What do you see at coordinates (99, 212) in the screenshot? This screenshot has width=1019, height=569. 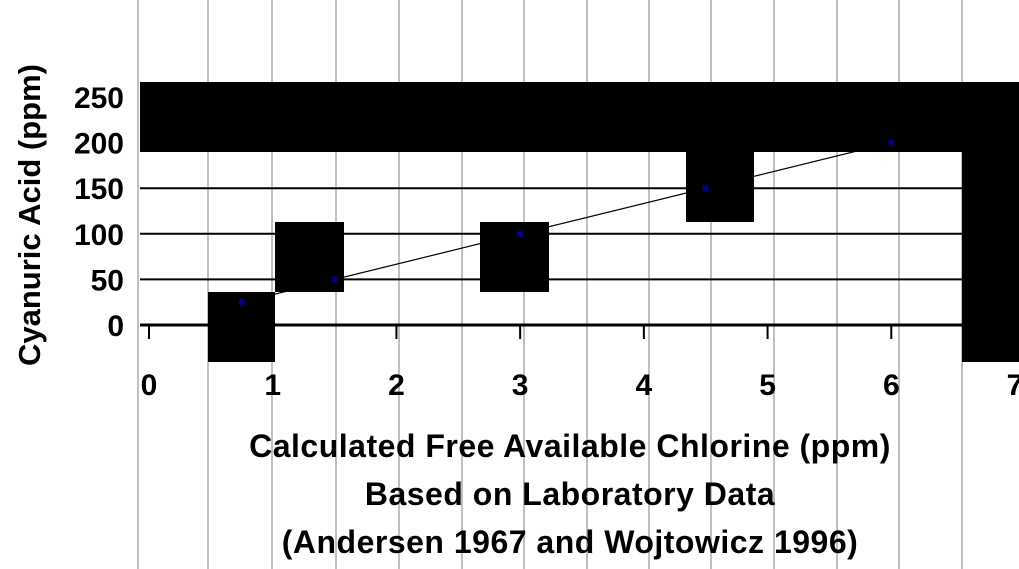 I see `y-tick-labels: 0 50 100 150 200 250` at bounding box center [99, 212].